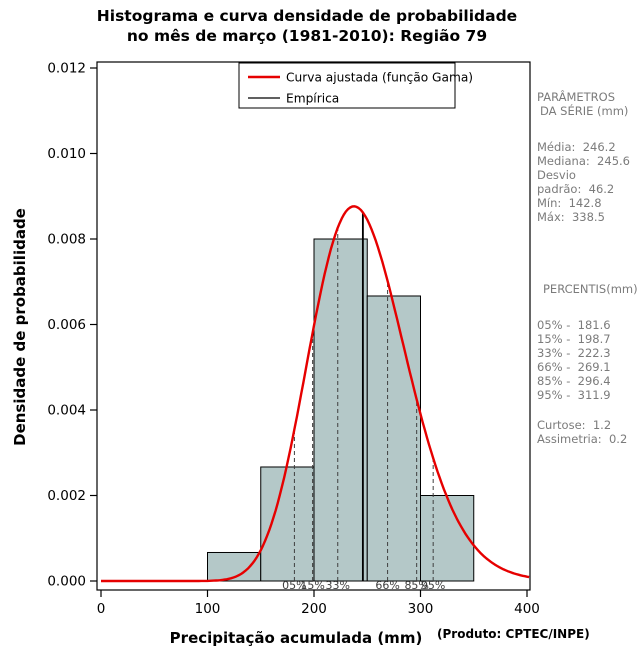 This screenshot has width=640, height=660. I want to click on percentil-66: 66% - 269.1, so click(574, 367).